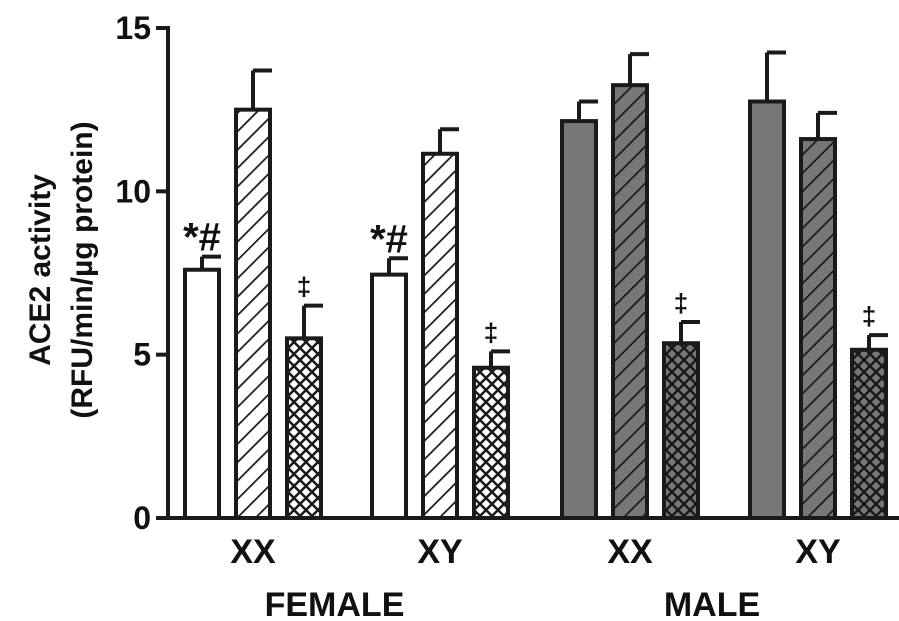 The width and height of the screenshot is (899, 621). What do you see at coordinates (335, 603) in the screenshot?
I see `sex-group-label: FEMALE` at bounding box center [335, 603].